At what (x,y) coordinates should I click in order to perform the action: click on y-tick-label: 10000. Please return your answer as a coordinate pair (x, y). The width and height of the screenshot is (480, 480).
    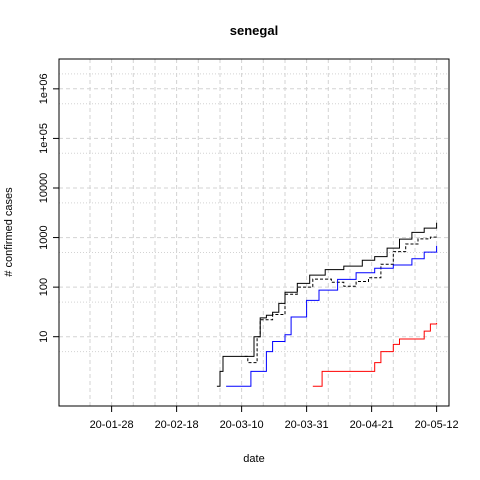
    Looking at the image, I should click on (44, 188).